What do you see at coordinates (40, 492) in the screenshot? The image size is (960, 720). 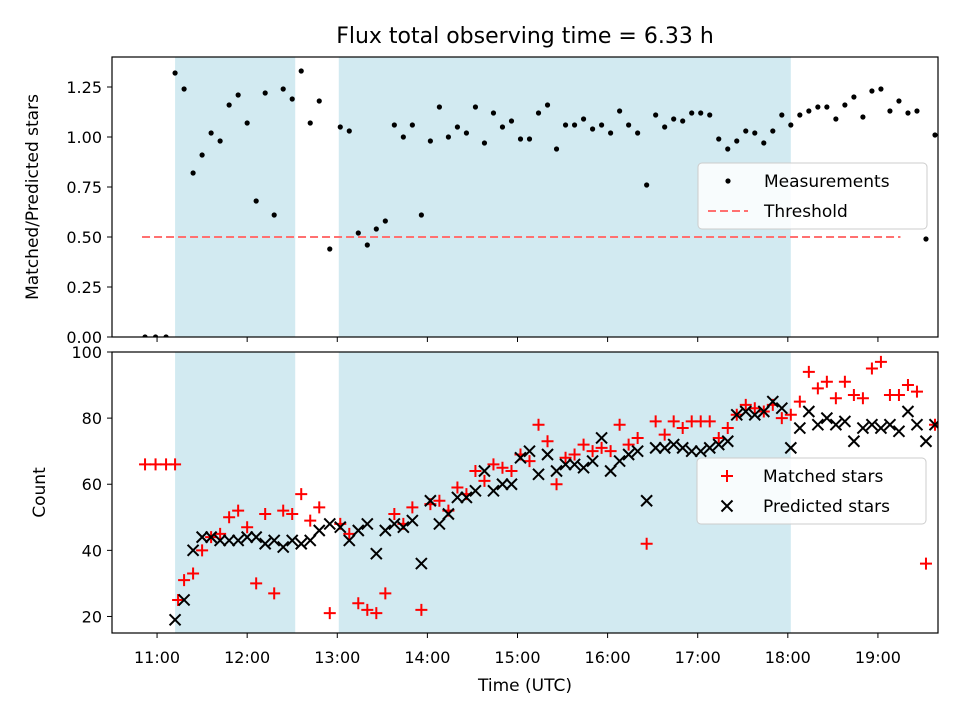 I see `bottom-y-axis-label: Count` at bounding box center [40, 492].